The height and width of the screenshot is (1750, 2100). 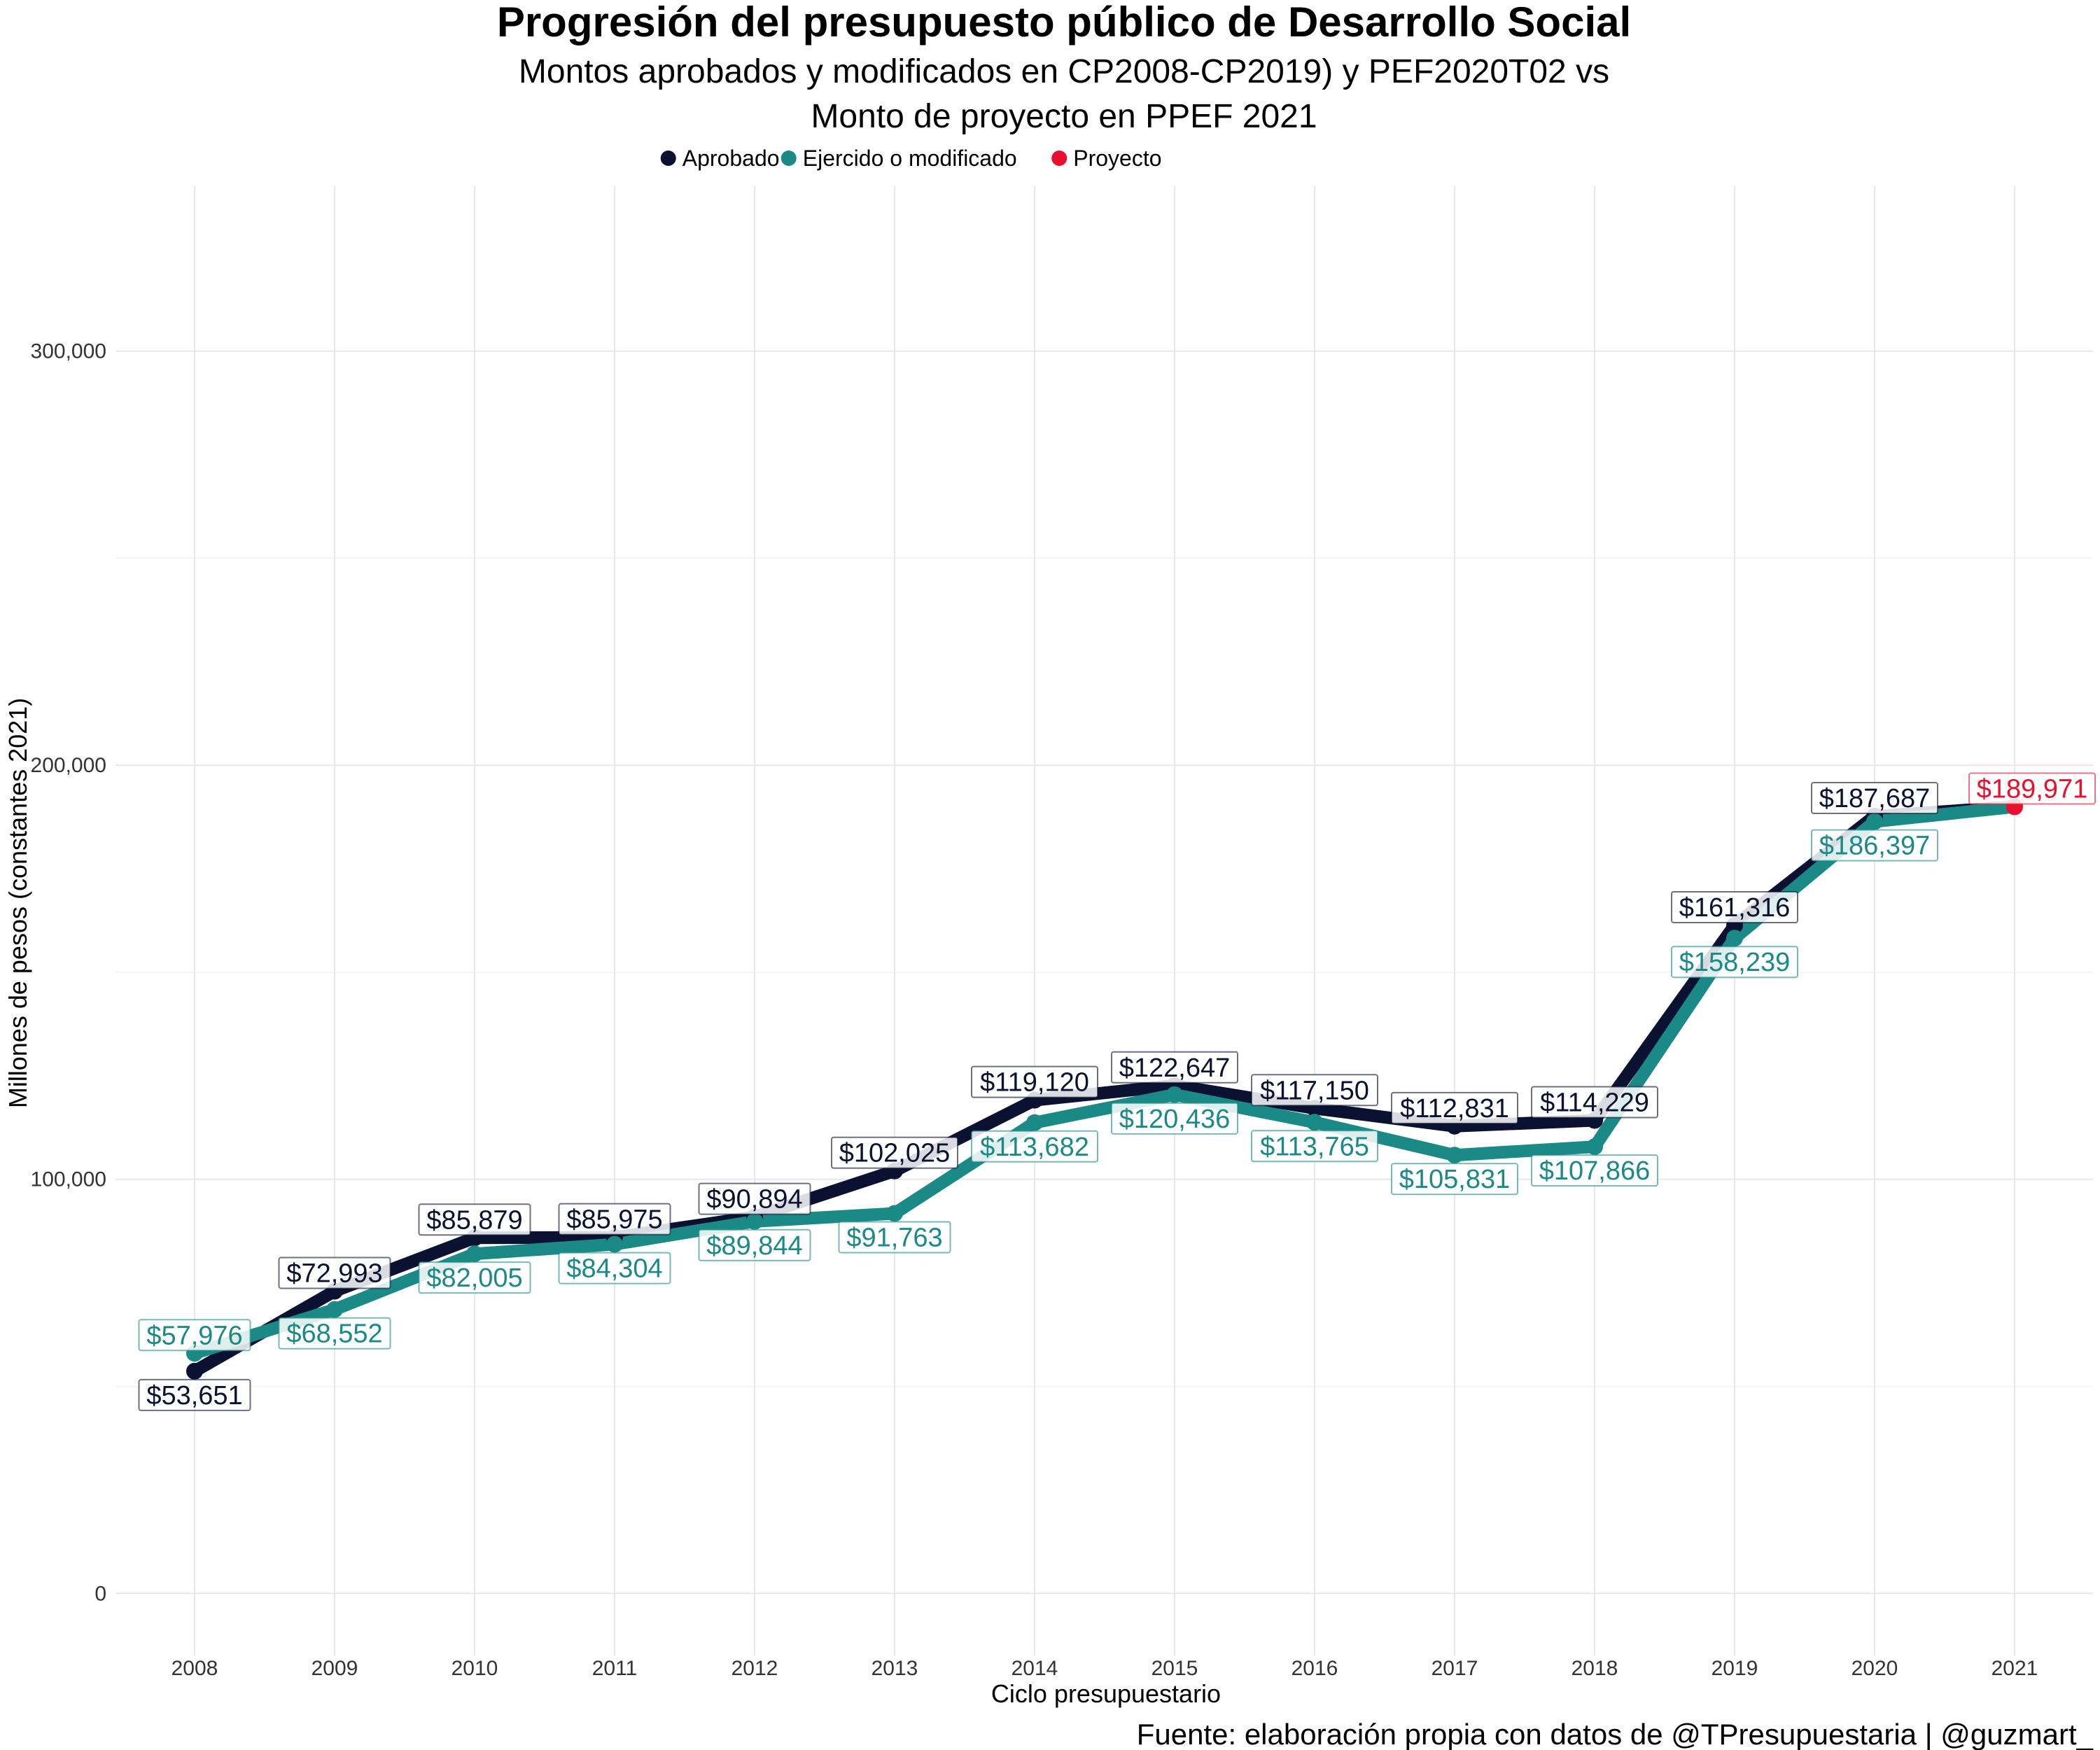 I want to click on data-label: $105,831, so click(x=1454, y=1179).